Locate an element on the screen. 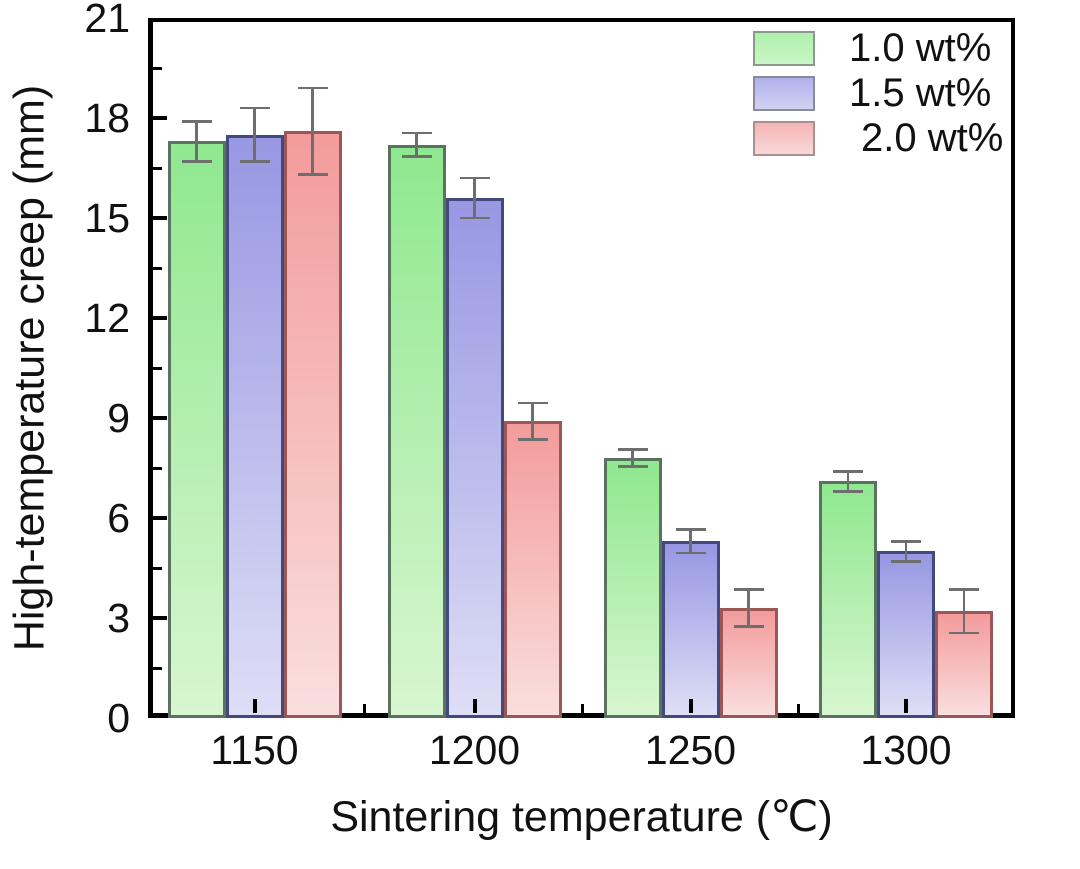 The height and width of the screenshot is (869, 1080). bar-2.0wt%-1150 is located at coordinates (312, 424).